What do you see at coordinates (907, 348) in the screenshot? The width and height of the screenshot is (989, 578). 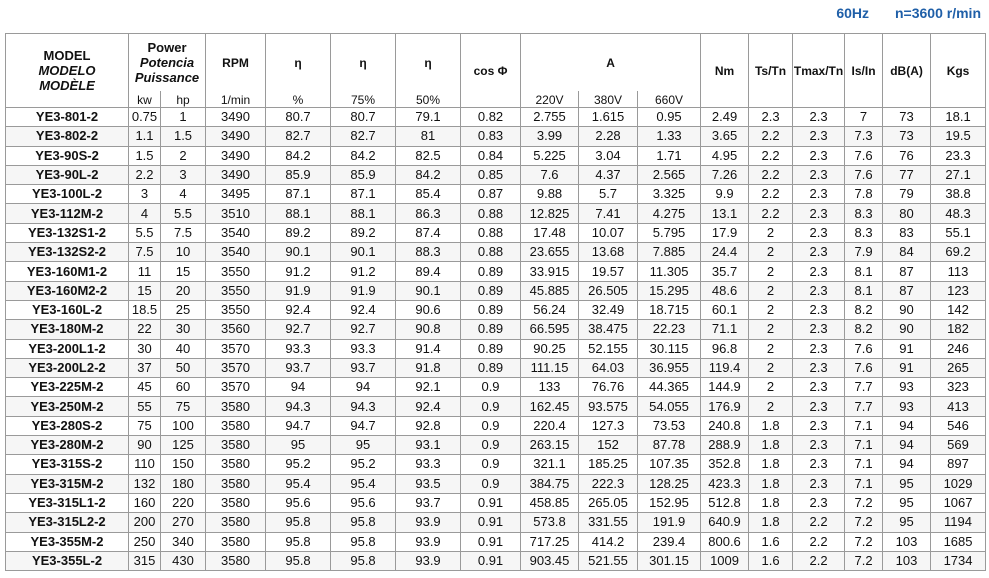 I see `value-cell: 91` at bounding box center [907, 348].